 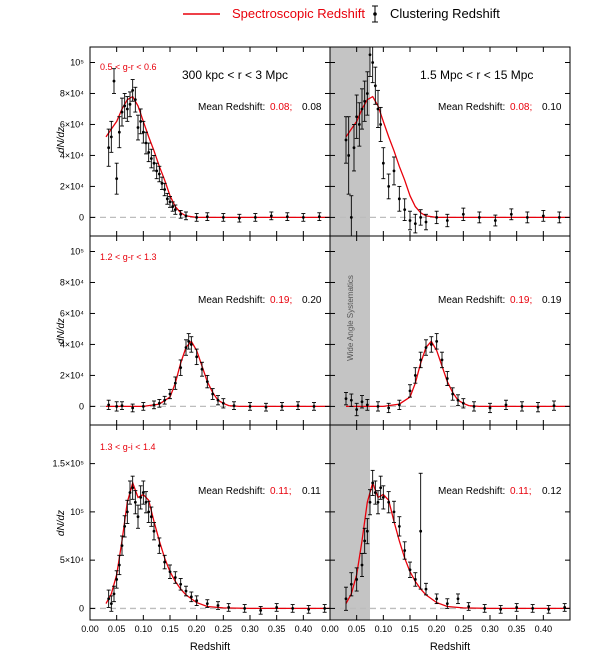 I want to click on y-tick-label: 8×10⁴, so click(x=72, y=93).